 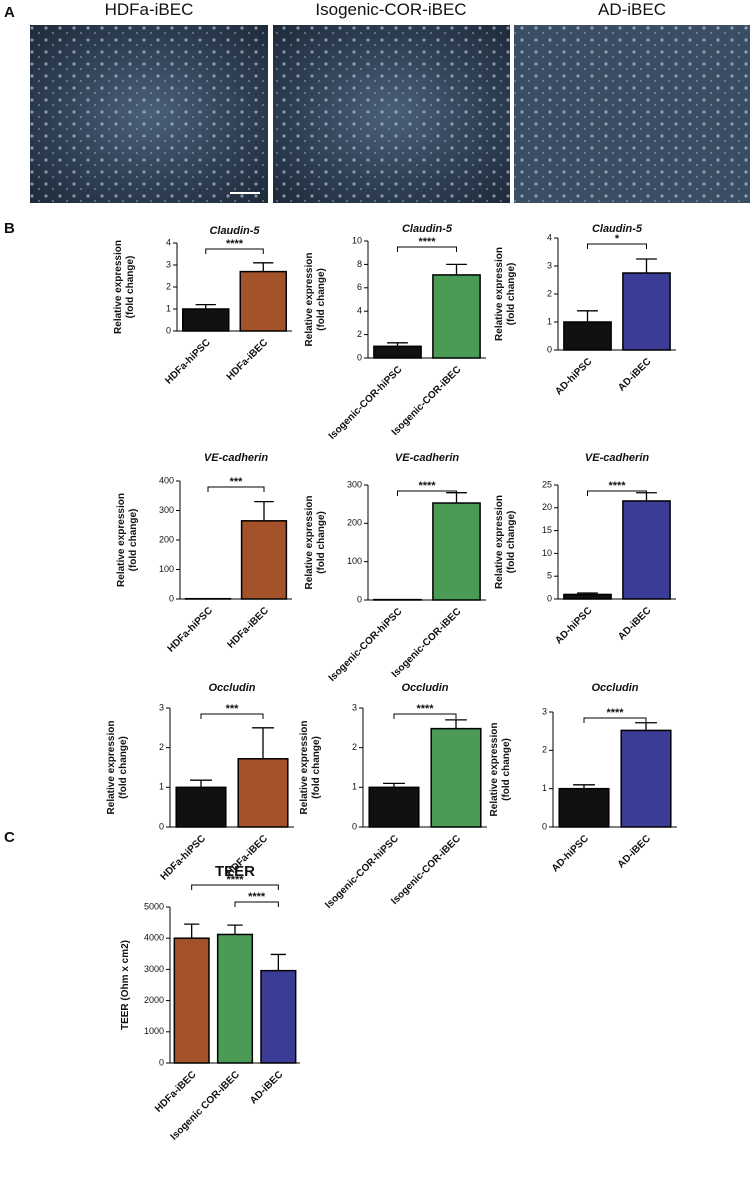 What do you see at coordinates (168, 308) in the screenshot?
I see `y-tick-label: 1` at bounding box center [168, 308].